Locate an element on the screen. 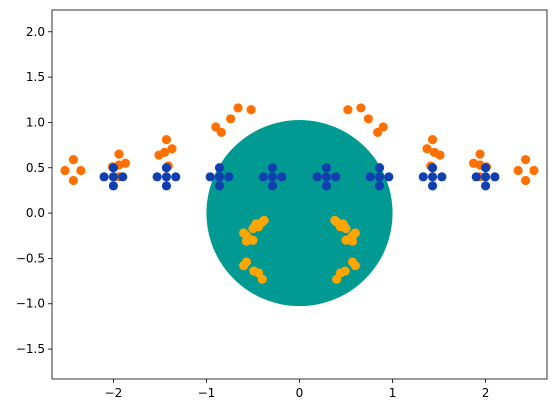  y-tick-label-3: 0.0 is located at coordinates (35, 213).